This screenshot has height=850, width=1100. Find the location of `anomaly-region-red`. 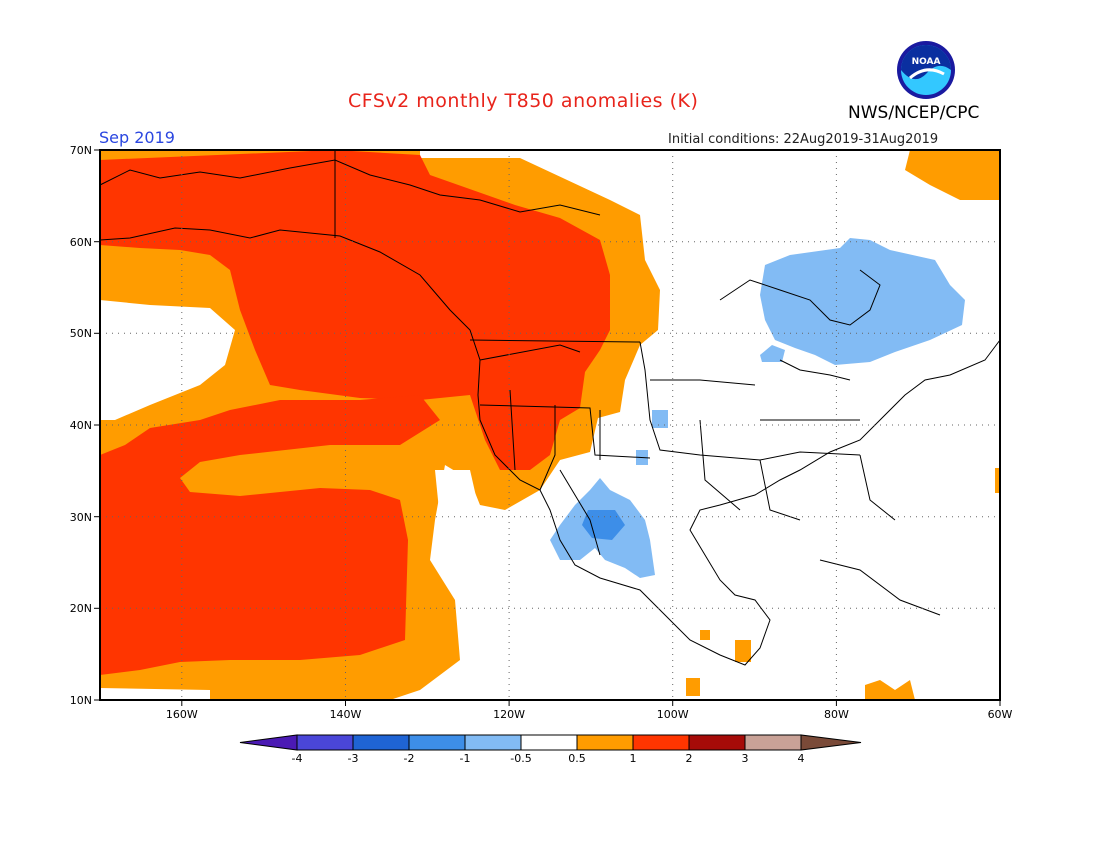

anomaly-region-red is located at coordinates (270, 535).